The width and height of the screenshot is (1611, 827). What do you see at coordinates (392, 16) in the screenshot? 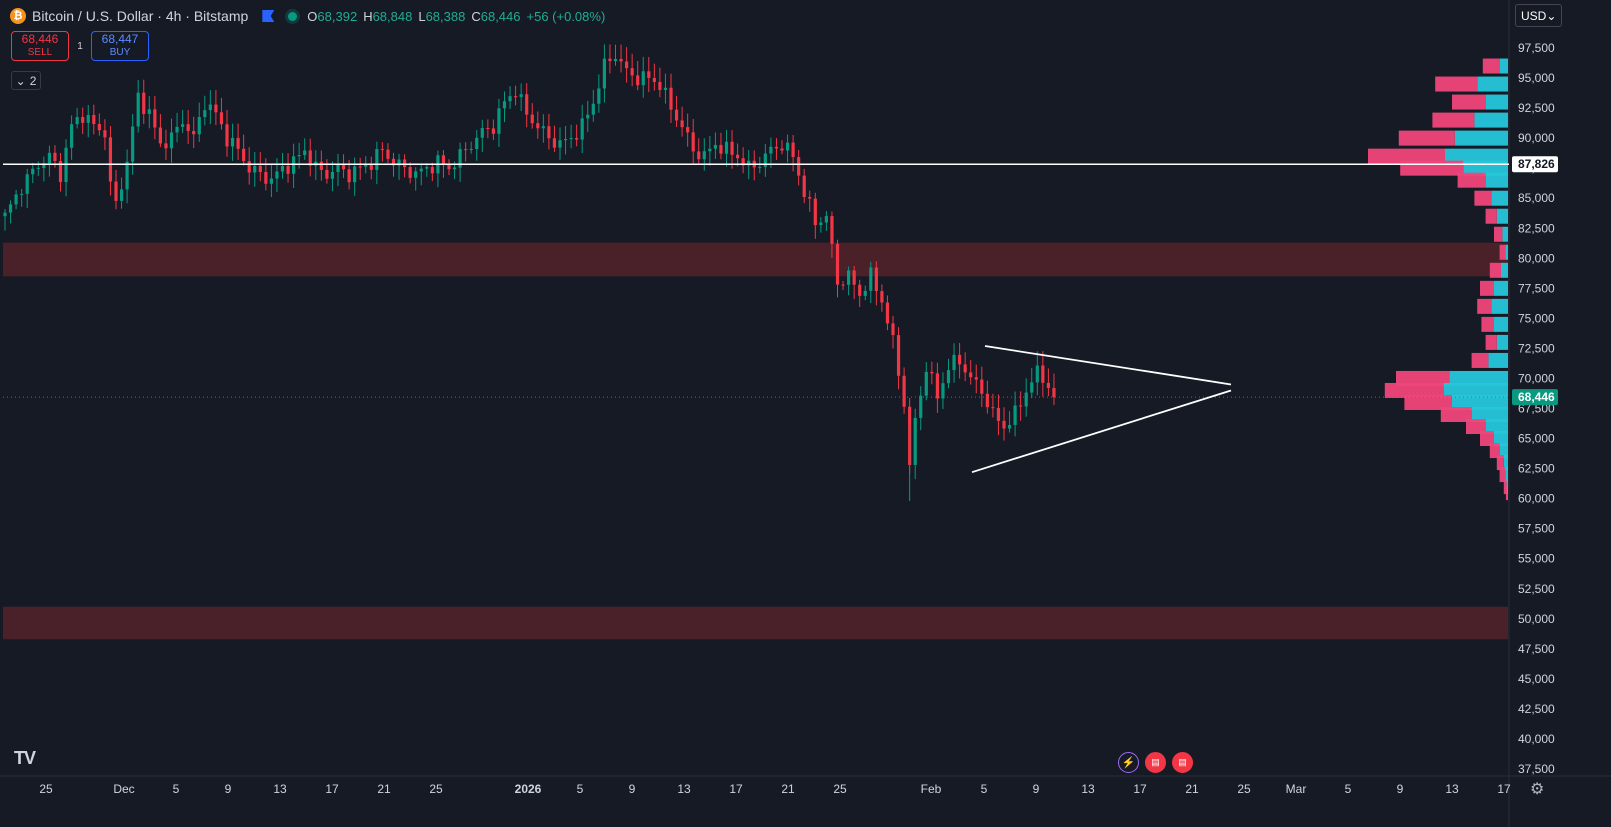
I see `high-value: 68,848` at bounding box center [392, 16].